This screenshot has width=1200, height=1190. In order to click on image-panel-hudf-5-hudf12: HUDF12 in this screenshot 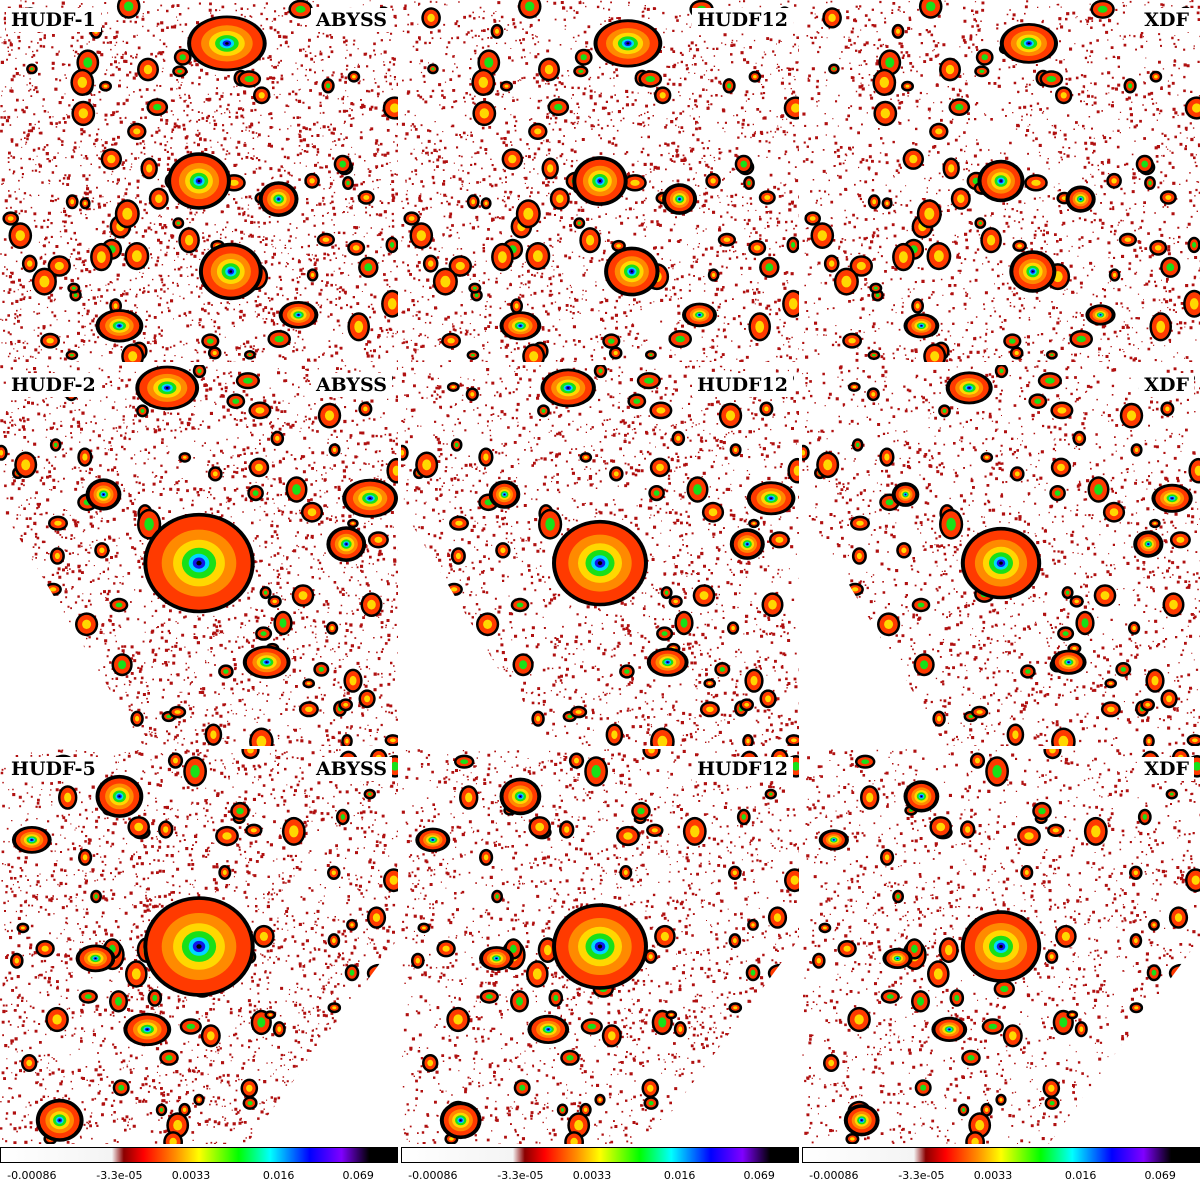, I will do `click(600, 946)`.